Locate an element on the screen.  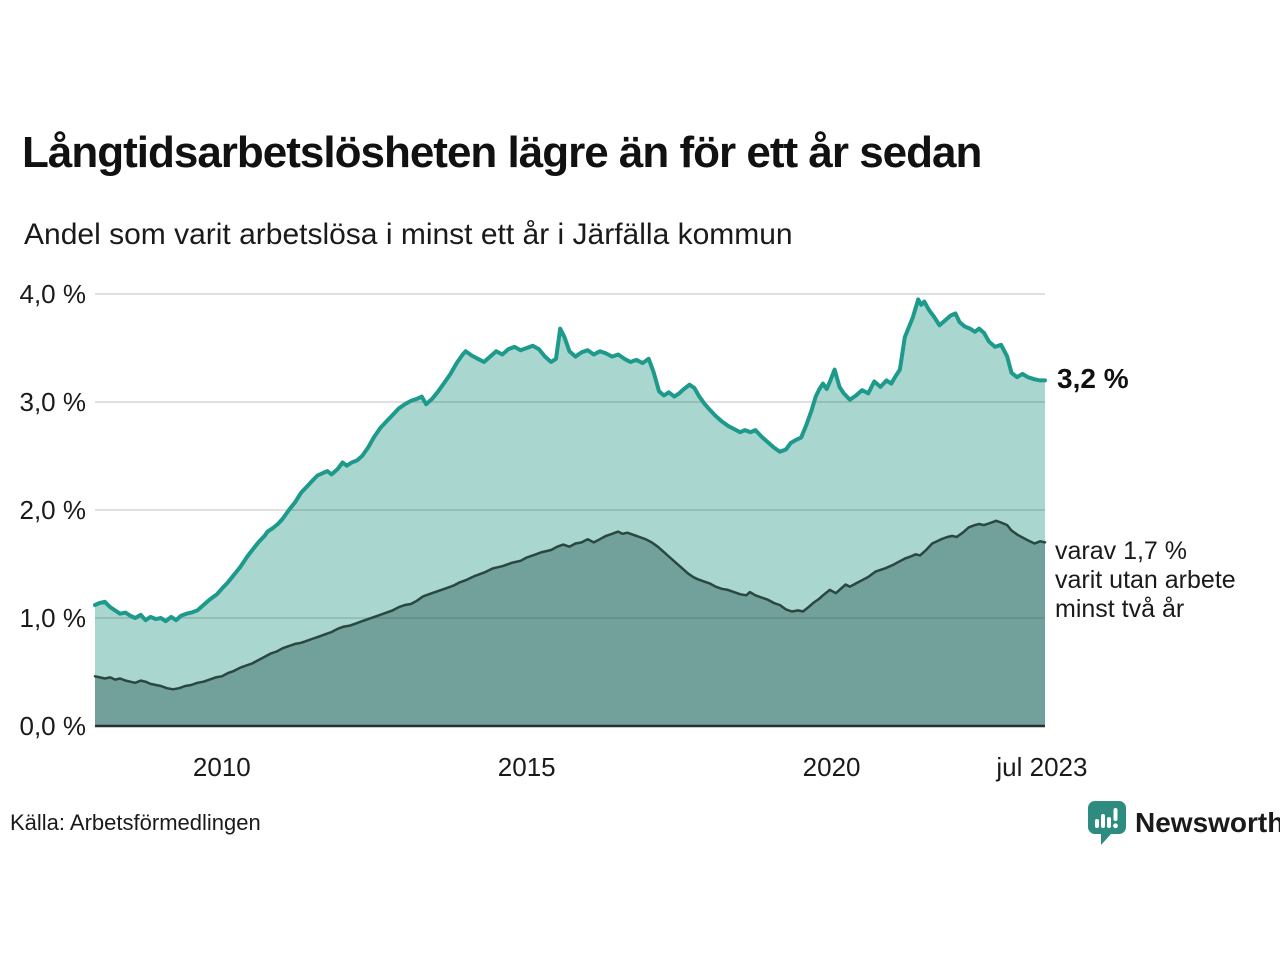
newsworthy-logo: Newsworthy is located at coordinates (1183, 823).